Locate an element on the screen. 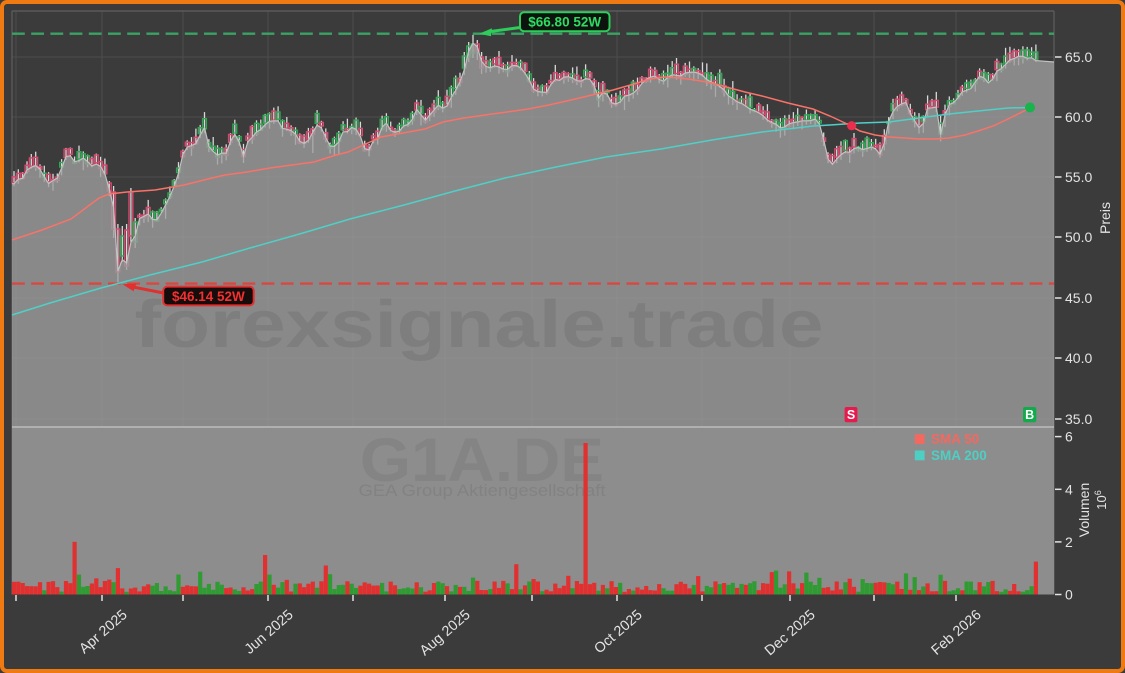 The height and width of the screenshot is (673, 1125). svg-text: 35.0 is located at coordinates (1078, 419).